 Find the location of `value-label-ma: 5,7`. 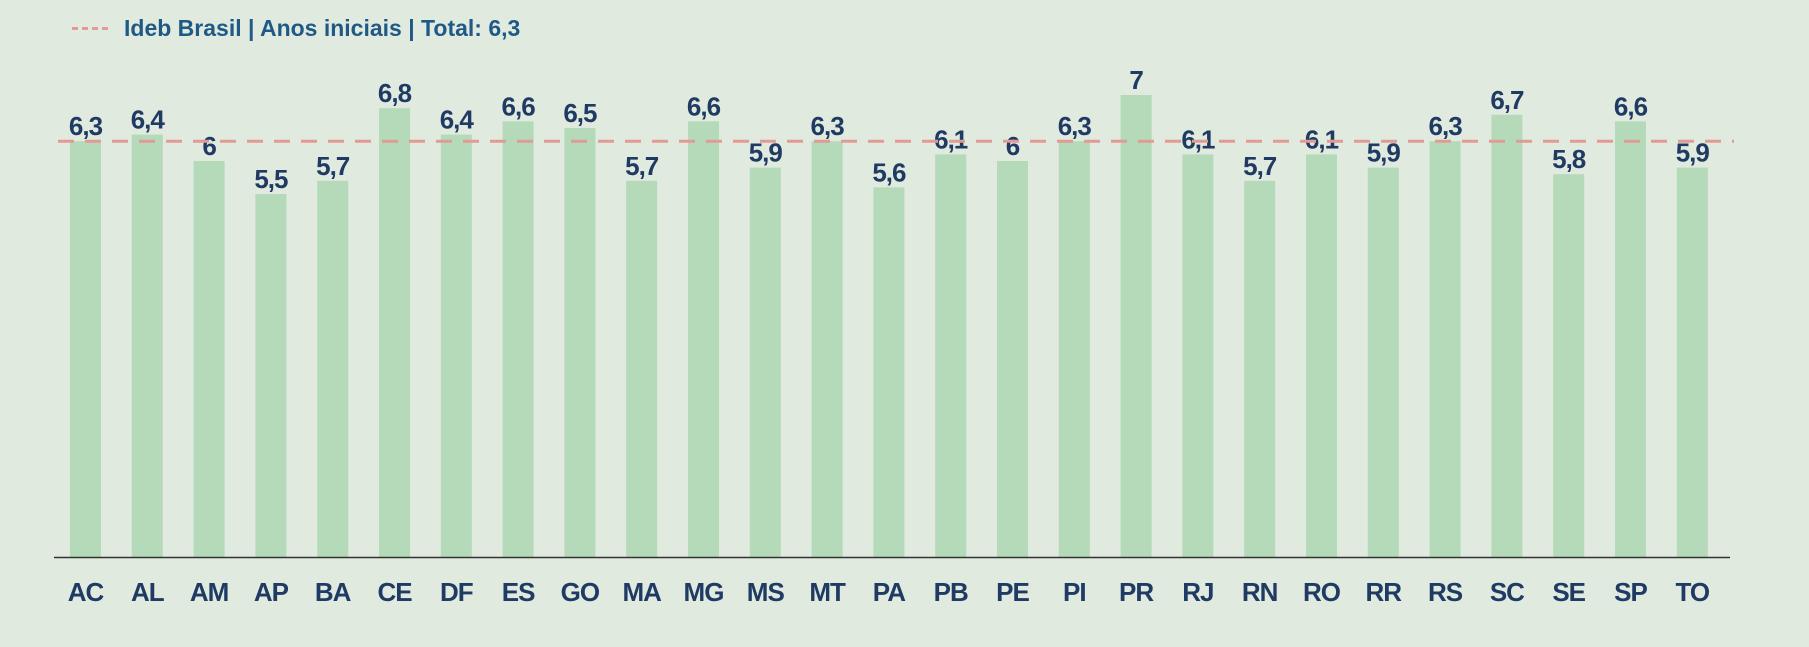

value-label-ma: 5,7 is located at coordinates (642, 166).